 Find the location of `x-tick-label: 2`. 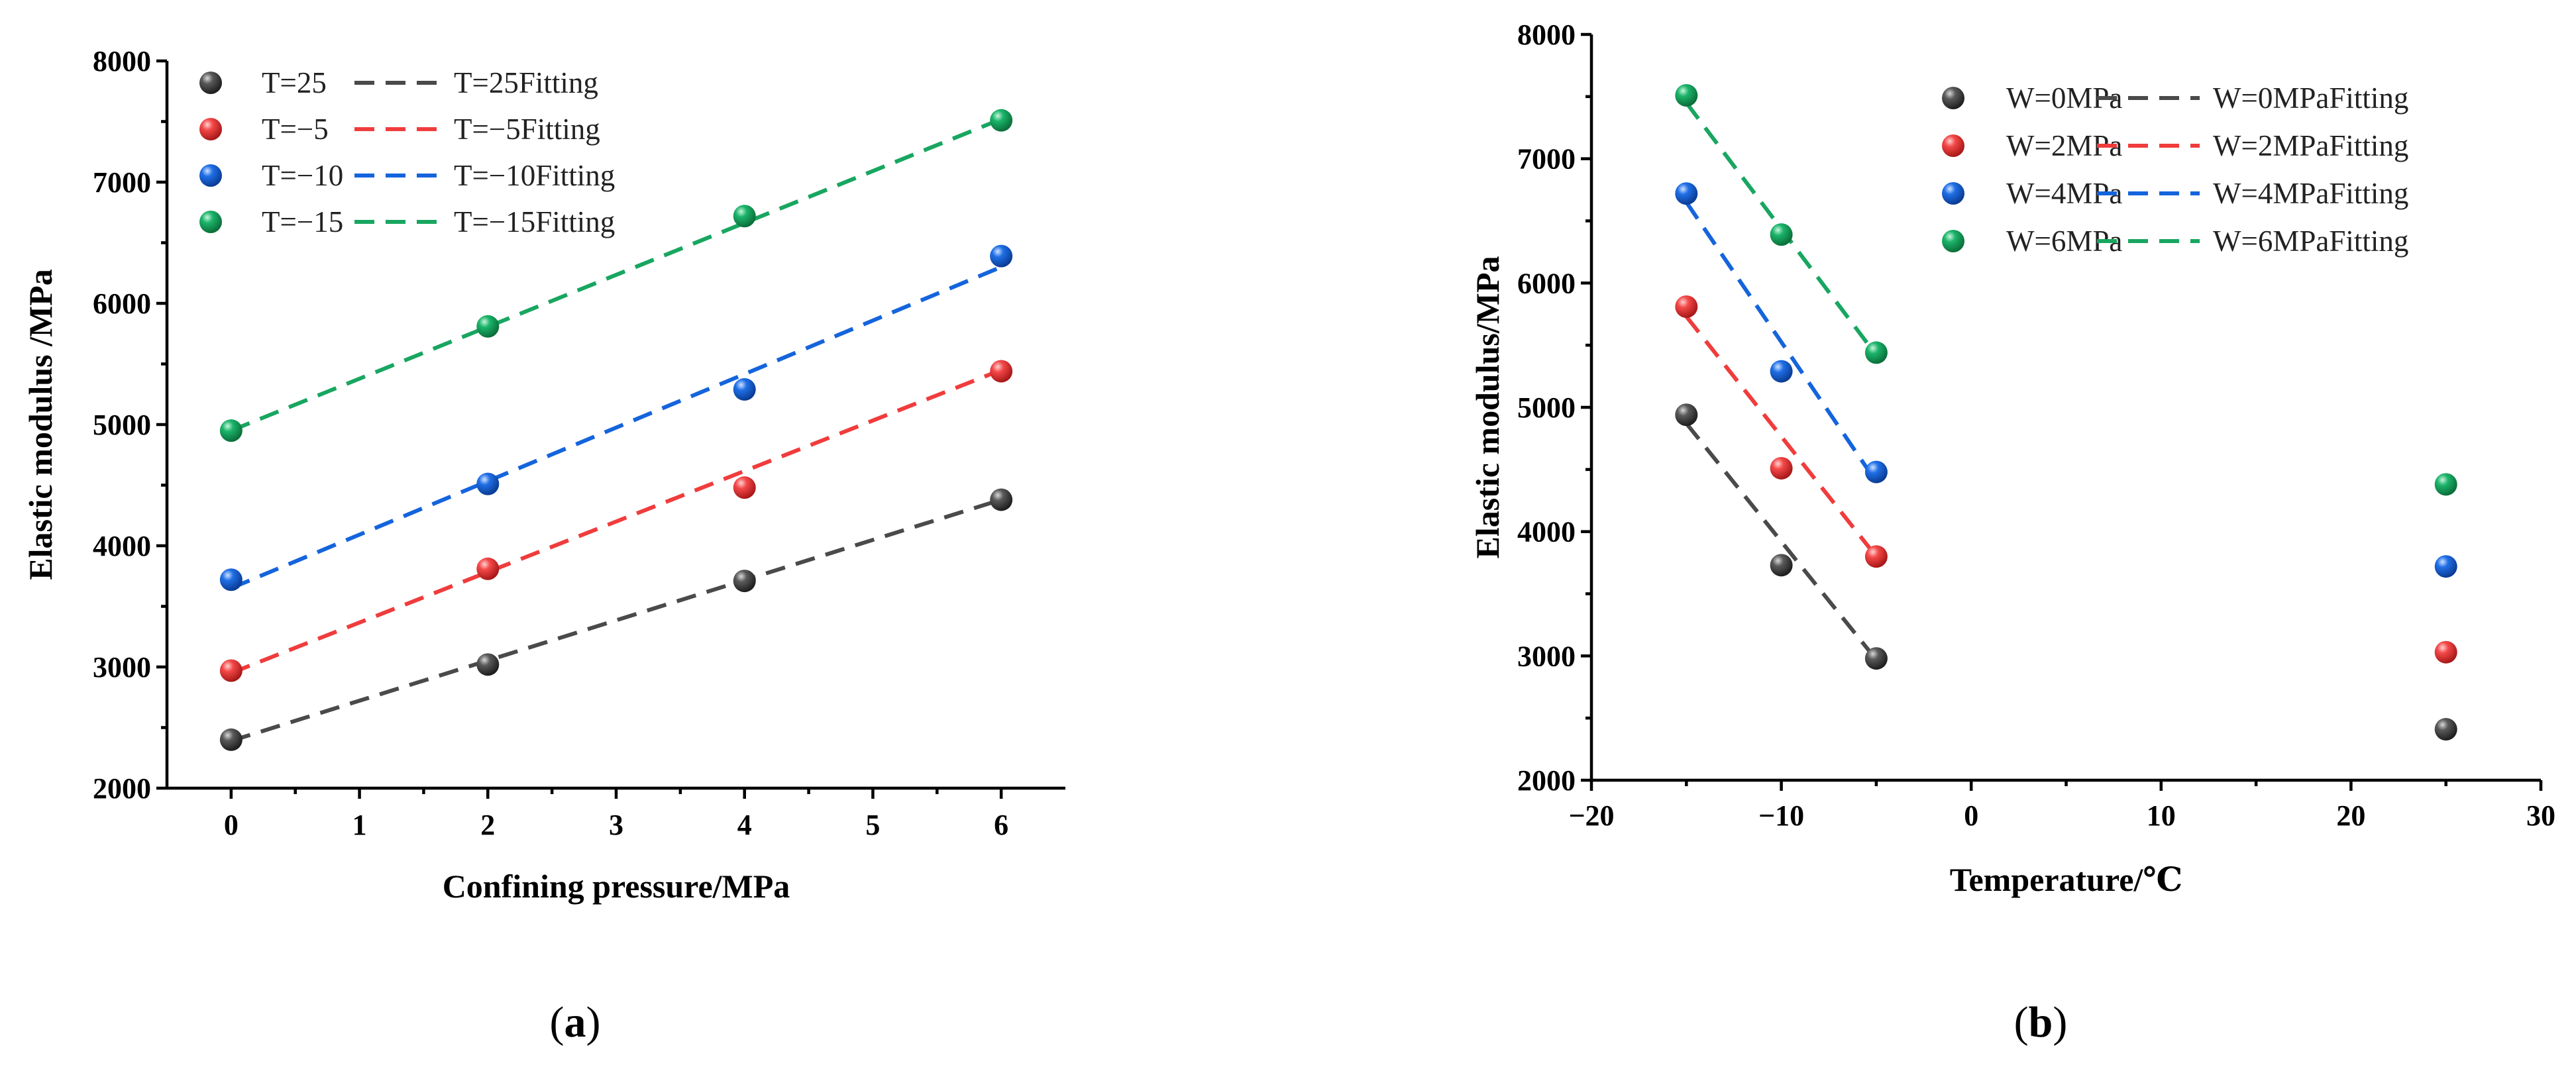

x-tick-label: 2 is located at coordinates (487, 825).